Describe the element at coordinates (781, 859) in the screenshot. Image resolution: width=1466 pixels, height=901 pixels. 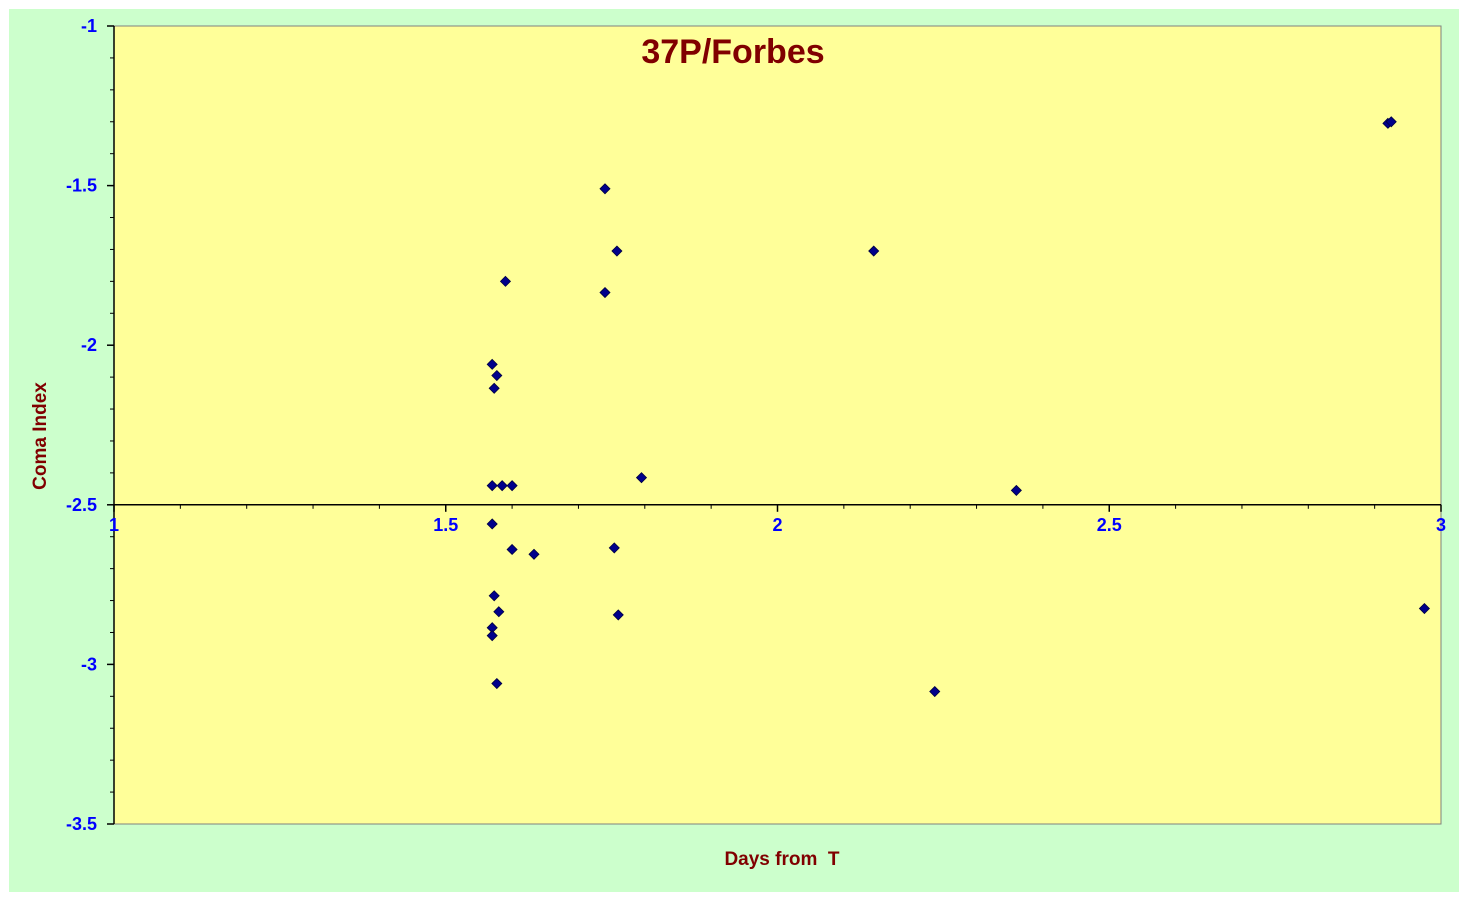
I see `x-axis-title: Days from T` at that location.